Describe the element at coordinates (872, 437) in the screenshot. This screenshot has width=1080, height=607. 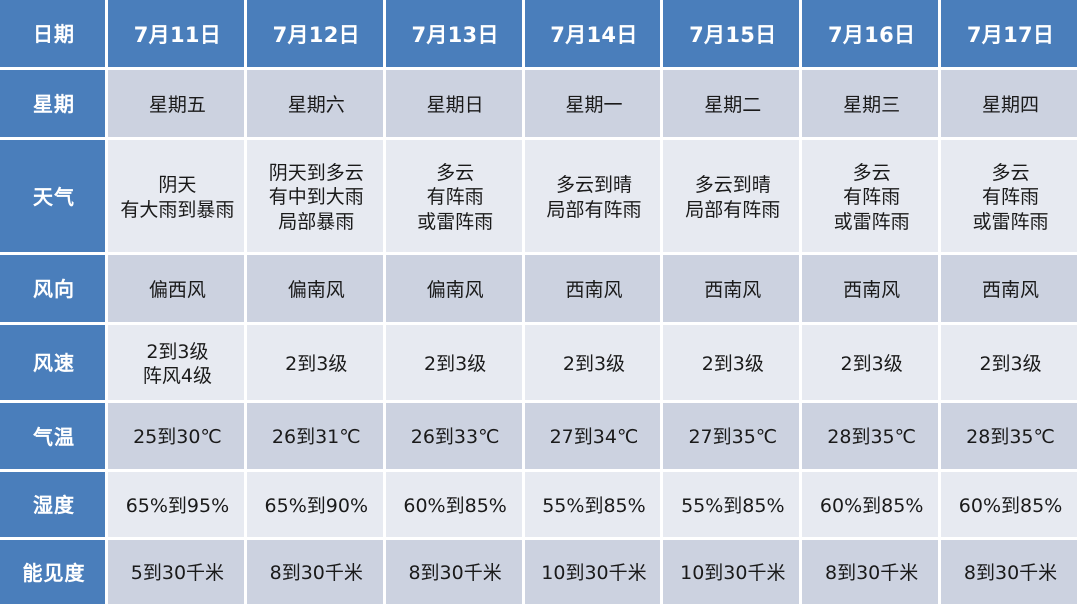
I see `cell-temperature-6: 28到35℃` at that location.